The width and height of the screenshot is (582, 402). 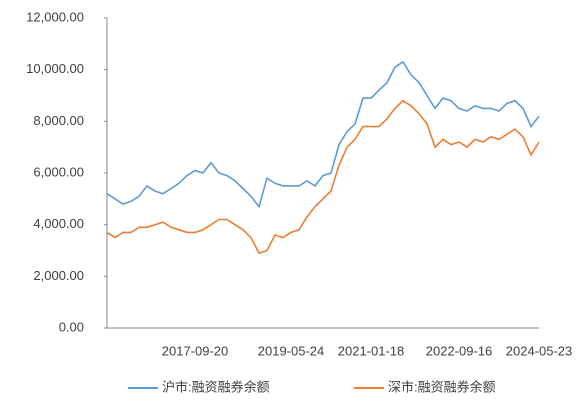 What do you see at coordinates (55, 68) in the screenshot?
I see `y-tick-label: 10,000.00` at bounding box center [55, 68].